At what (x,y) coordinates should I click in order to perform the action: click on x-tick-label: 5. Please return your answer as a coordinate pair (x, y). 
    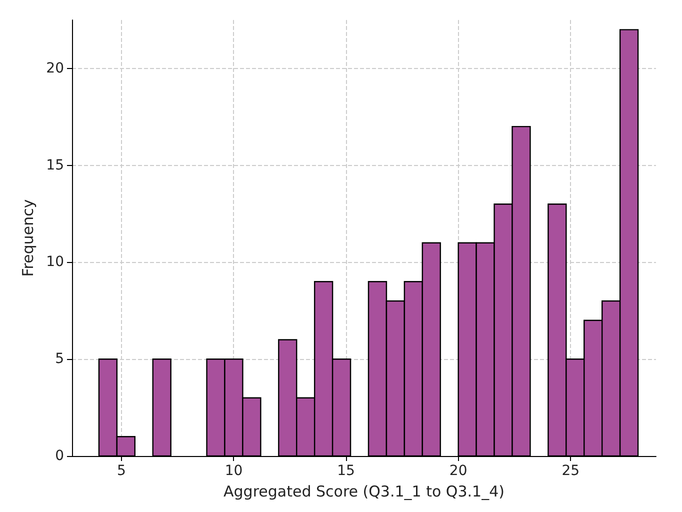
    Looking at the image, I should click on (121, 471).